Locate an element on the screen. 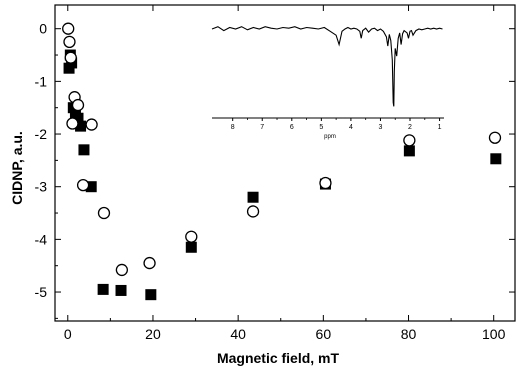  x-tick-label: 80 is located at coordinates (409, 334).